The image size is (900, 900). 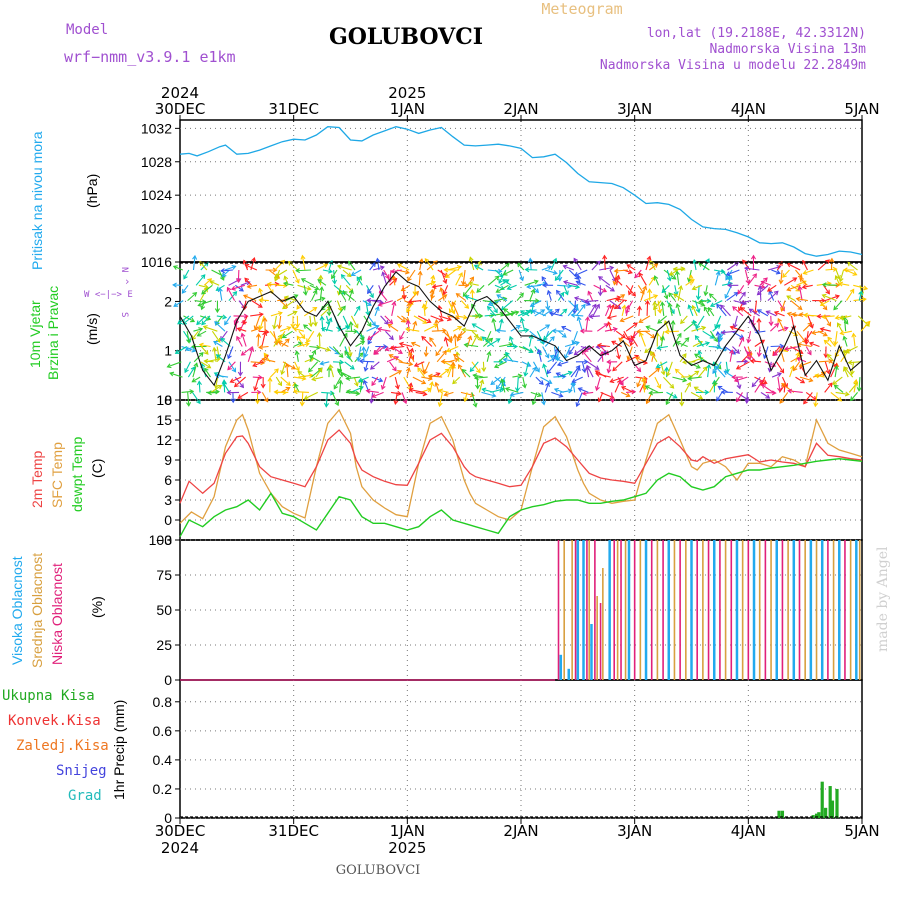 I want to click on wind-arrow-field, so click(x=518, y=331).